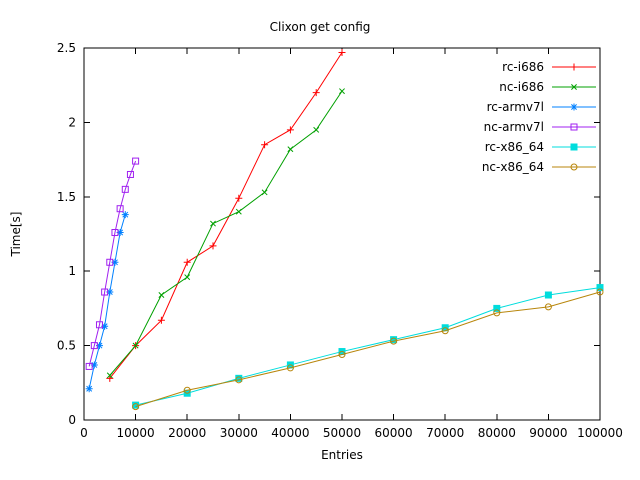 Image resolution: width=640 pixels, height=480 pixels. I want to click on chart-title: Clixon get config, so click(320, 27).